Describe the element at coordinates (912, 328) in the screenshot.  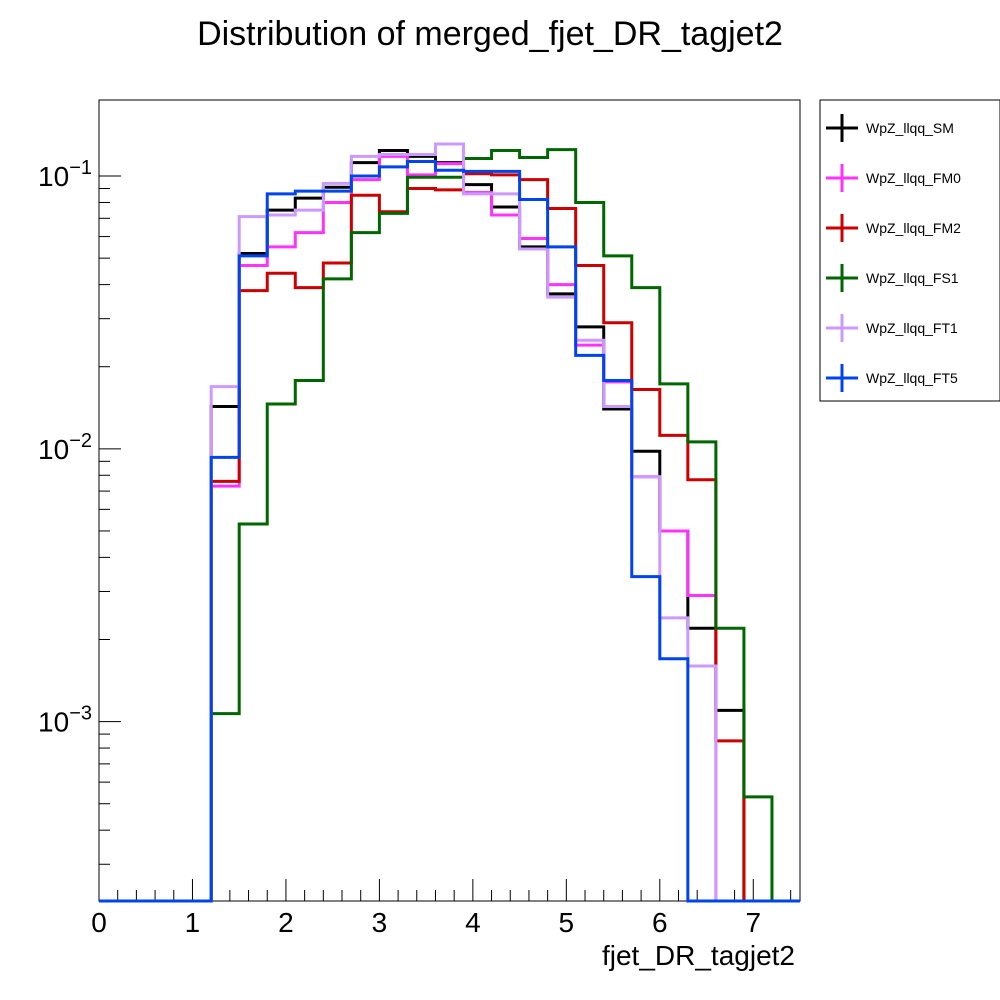
I see `legend-label: WpZ_llqq_FT1` at that location.